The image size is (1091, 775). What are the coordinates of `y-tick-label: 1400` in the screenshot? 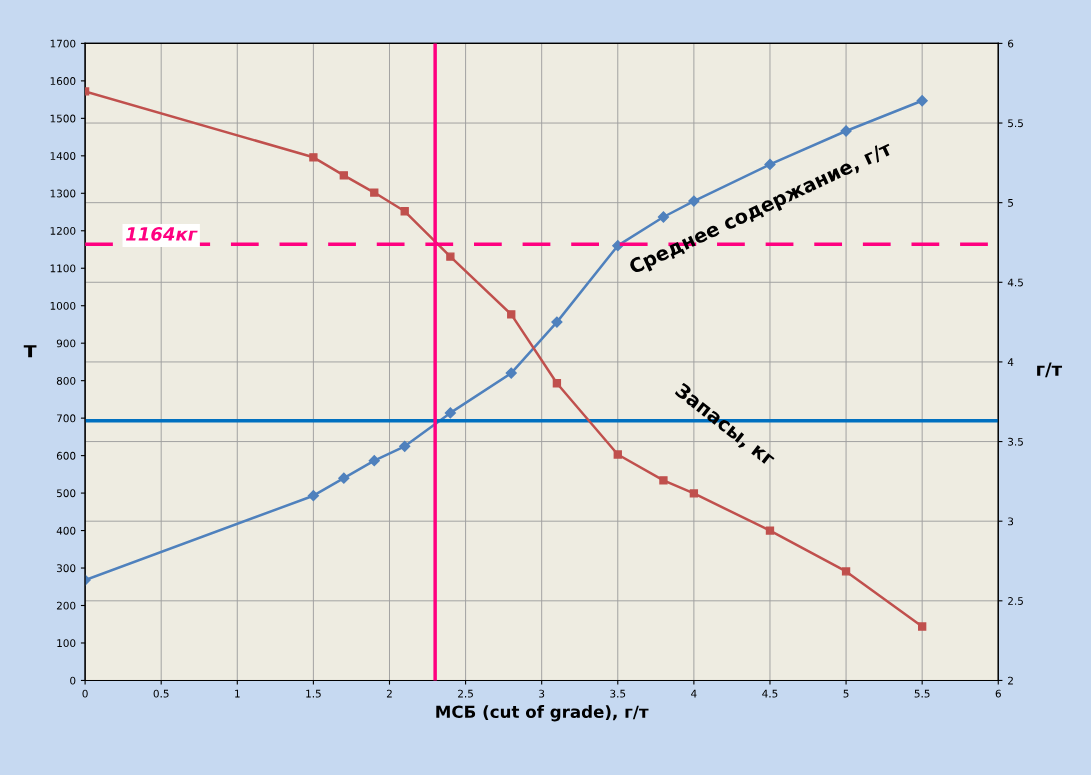 It's located at (63, 156).